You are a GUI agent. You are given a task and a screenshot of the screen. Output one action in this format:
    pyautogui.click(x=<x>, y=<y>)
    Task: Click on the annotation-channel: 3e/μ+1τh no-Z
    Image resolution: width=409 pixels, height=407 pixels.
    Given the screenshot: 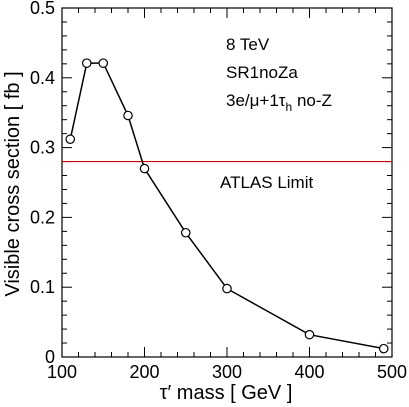 What is the action you would take?
    pyautogui.click(x=279, y=102)
    